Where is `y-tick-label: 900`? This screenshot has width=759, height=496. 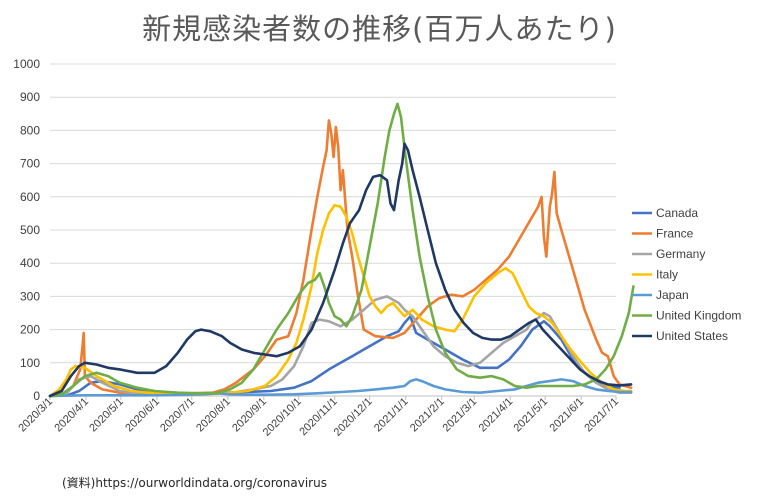
y-tick-label: 900 is located at coordinates (30, 97).